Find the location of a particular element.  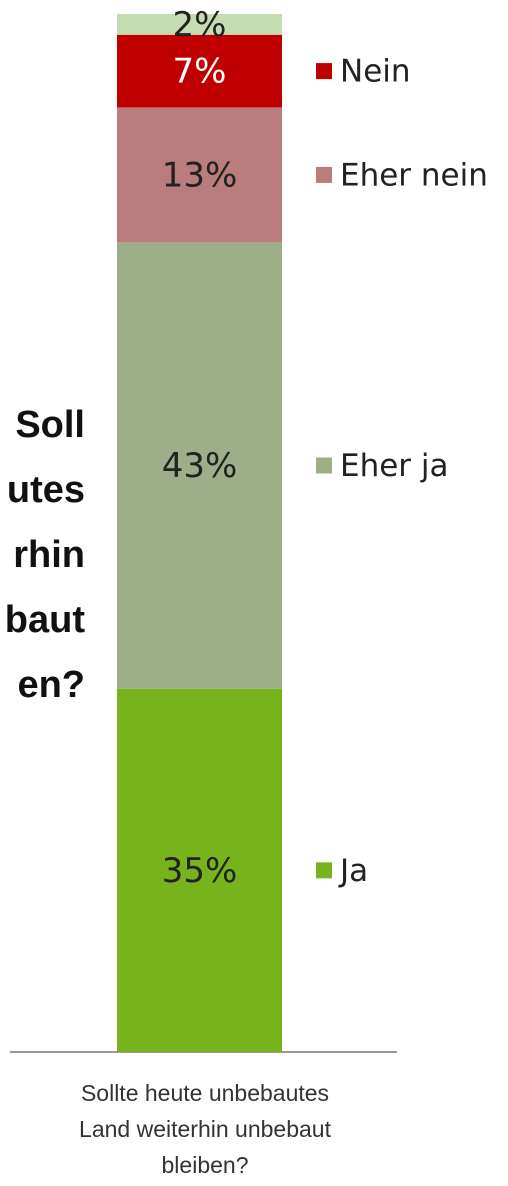

legend-label: Eher nein is located at coordinates (414, 175).